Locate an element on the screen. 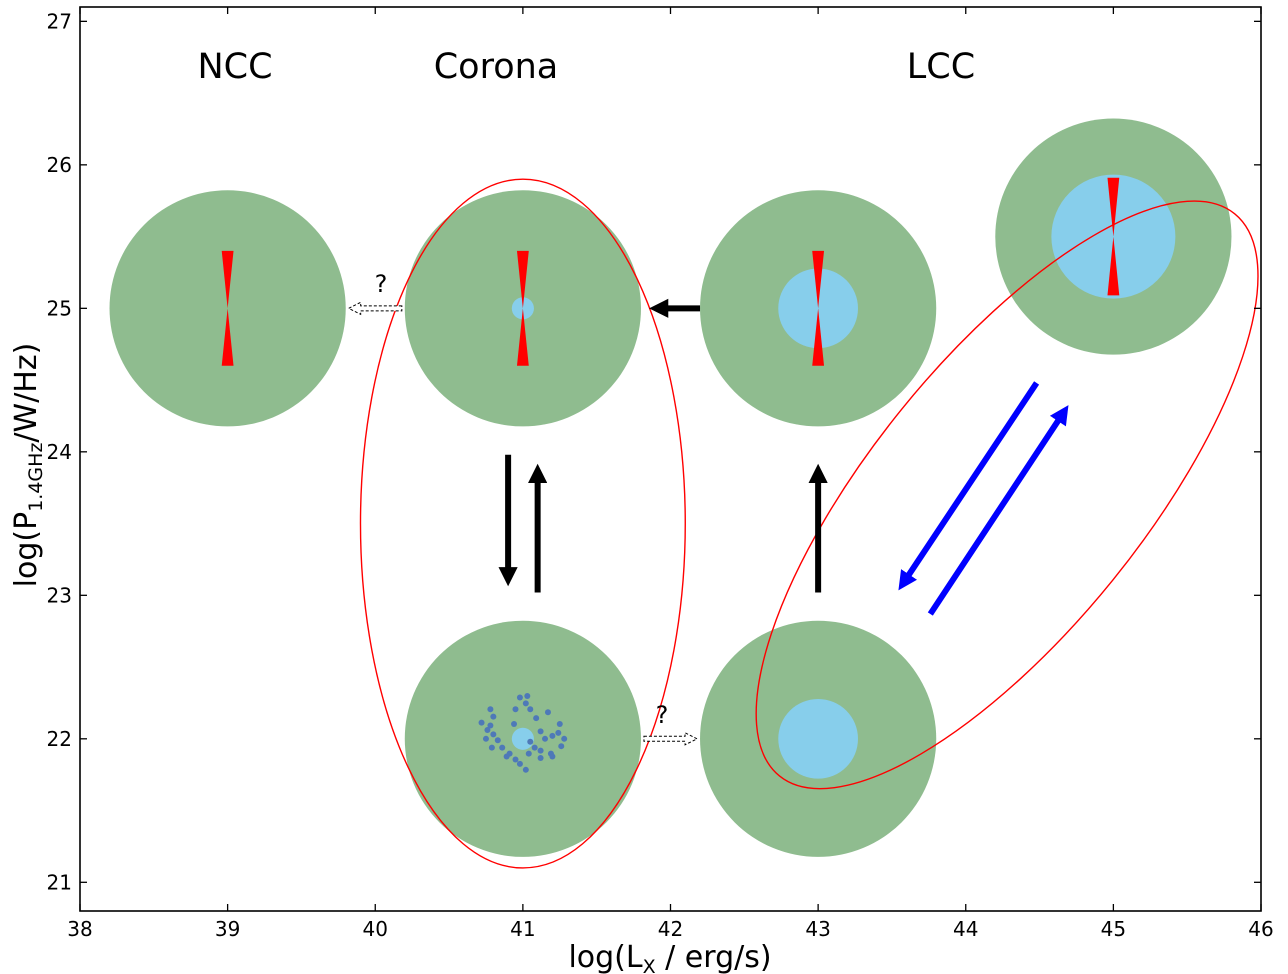 The width and height of the screenshot is (1288, 974). x-tick-label: 44 is located at coordinates (965, 929).